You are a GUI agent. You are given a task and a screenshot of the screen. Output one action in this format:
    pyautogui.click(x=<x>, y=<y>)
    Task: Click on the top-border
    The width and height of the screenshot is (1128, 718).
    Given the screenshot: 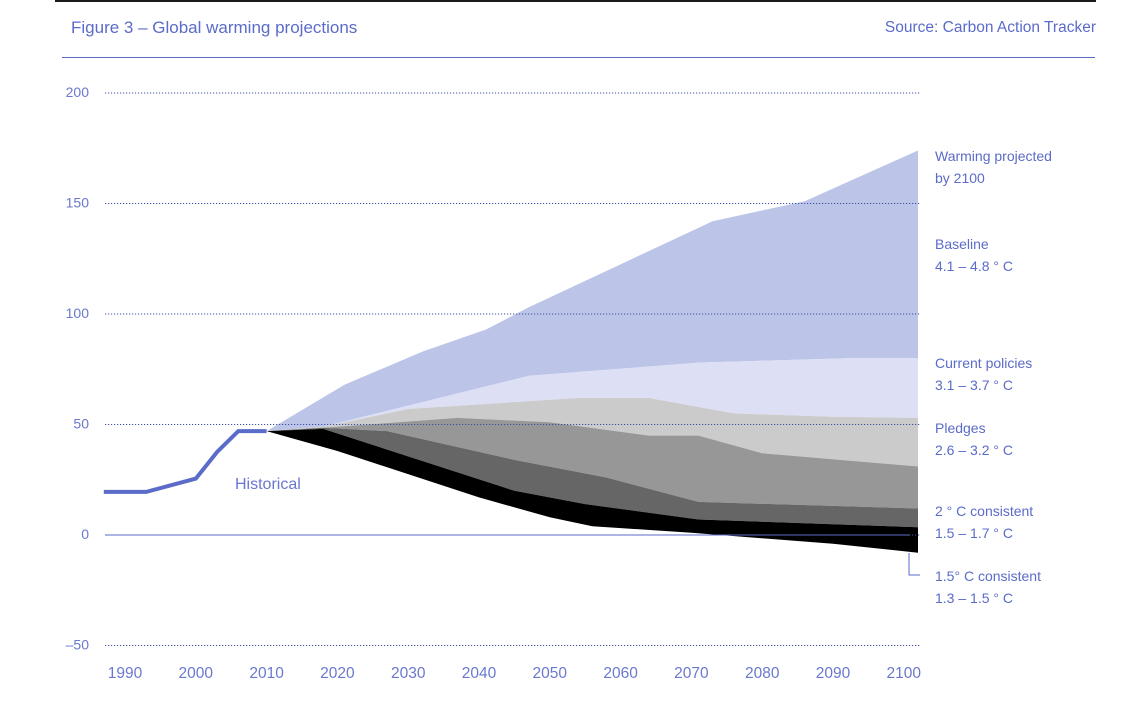 What is the action you would take?
    pyautogui.click(x=575, y=1)
    